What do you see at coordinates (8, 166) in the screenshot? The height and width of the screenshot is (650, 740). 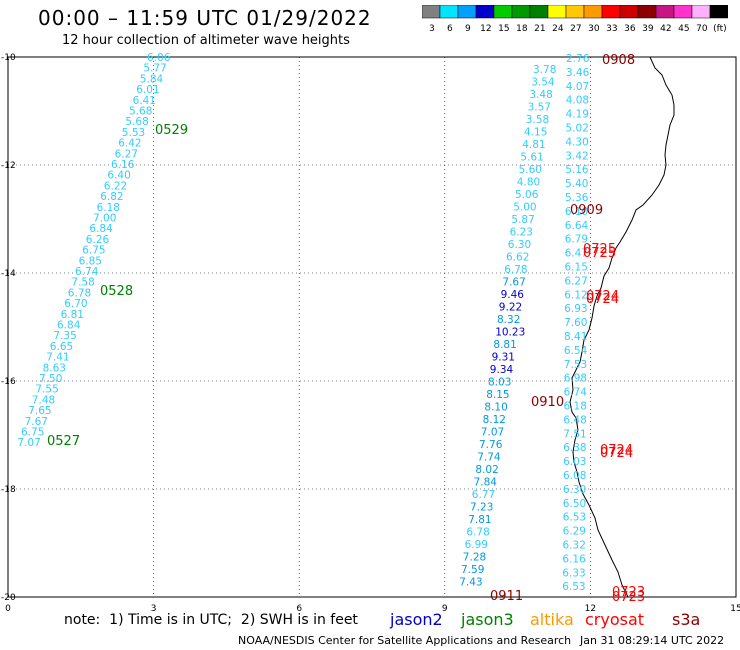 I see `y-tick-label: -12` at bounding box center [8, 166].